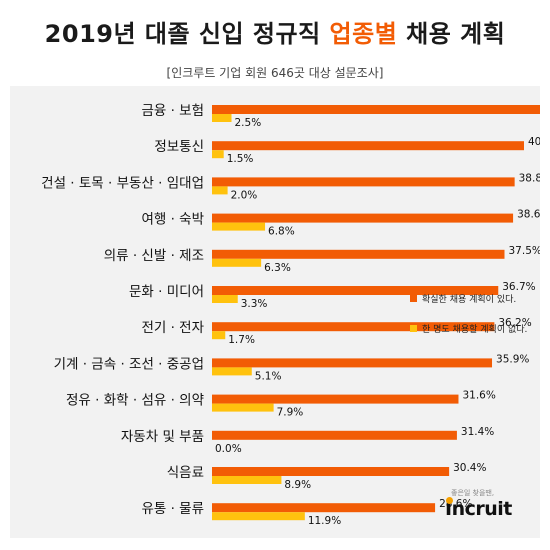 The height and width of the screenshot is (550, 550). What do you see at coordinates (122, 183) in the screenshot?
I see `category-label: 건설 · 토목 · 부동산 · 임대업` at bounding box center [122, 183].